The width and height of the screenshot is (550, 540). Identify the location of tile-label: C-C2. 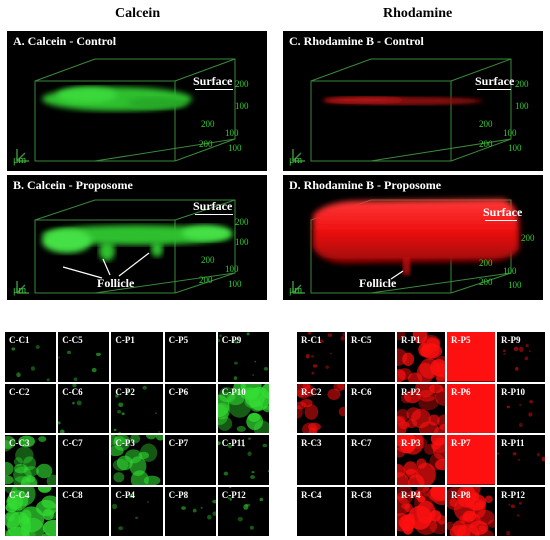
(19, 391).